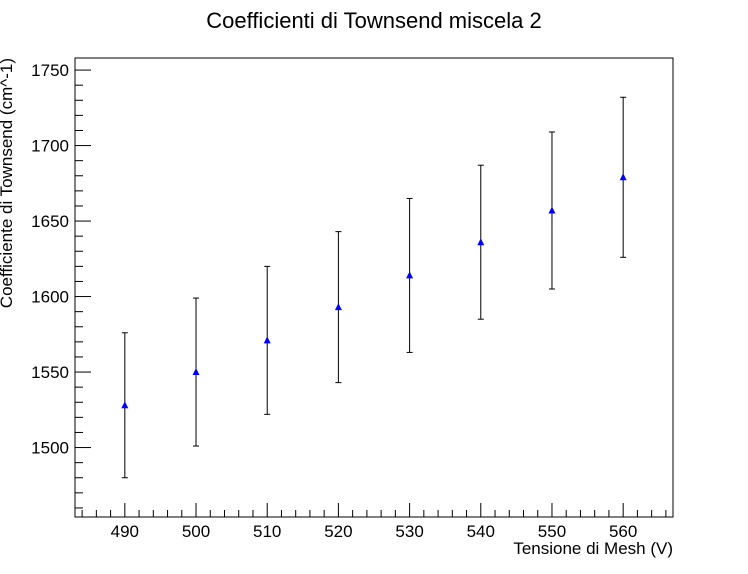 Image resolution: width=748 pixels, height=574 pixels. I want to click on x-tick-label: 510, so click(267, 531).